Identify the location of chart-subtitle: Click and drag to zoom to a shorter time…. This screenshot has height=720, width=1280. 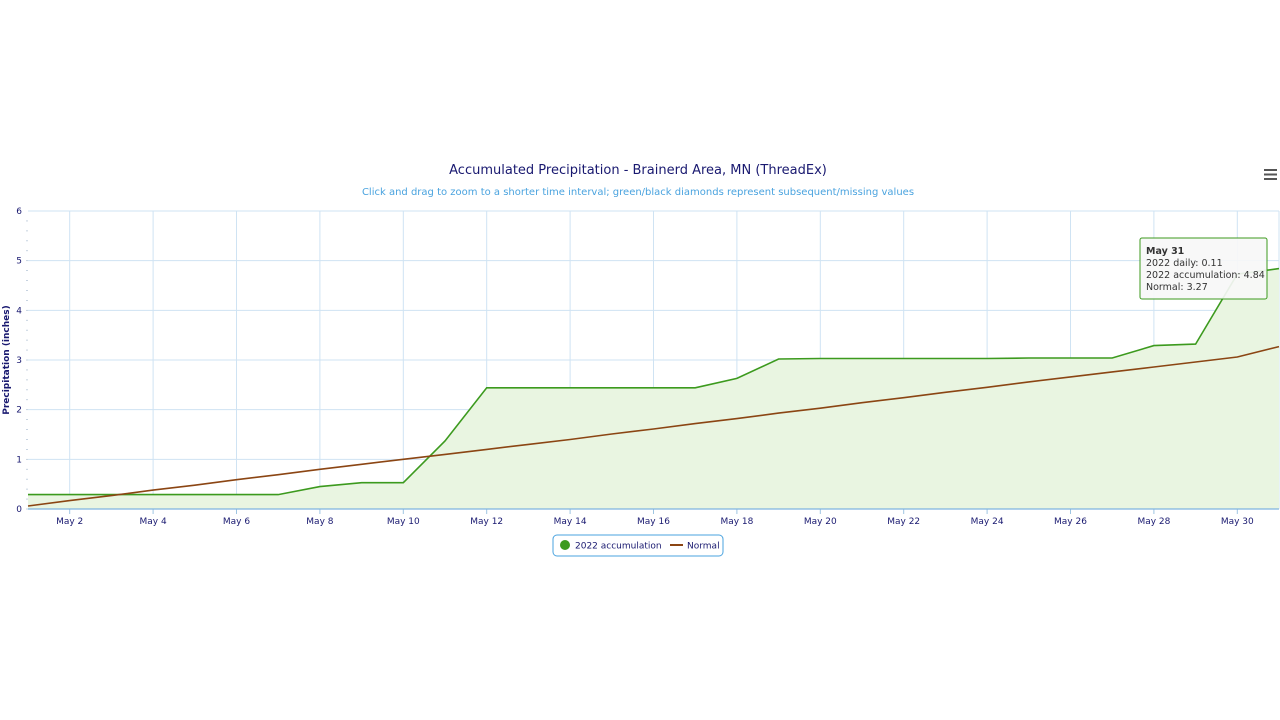
(638, 192).